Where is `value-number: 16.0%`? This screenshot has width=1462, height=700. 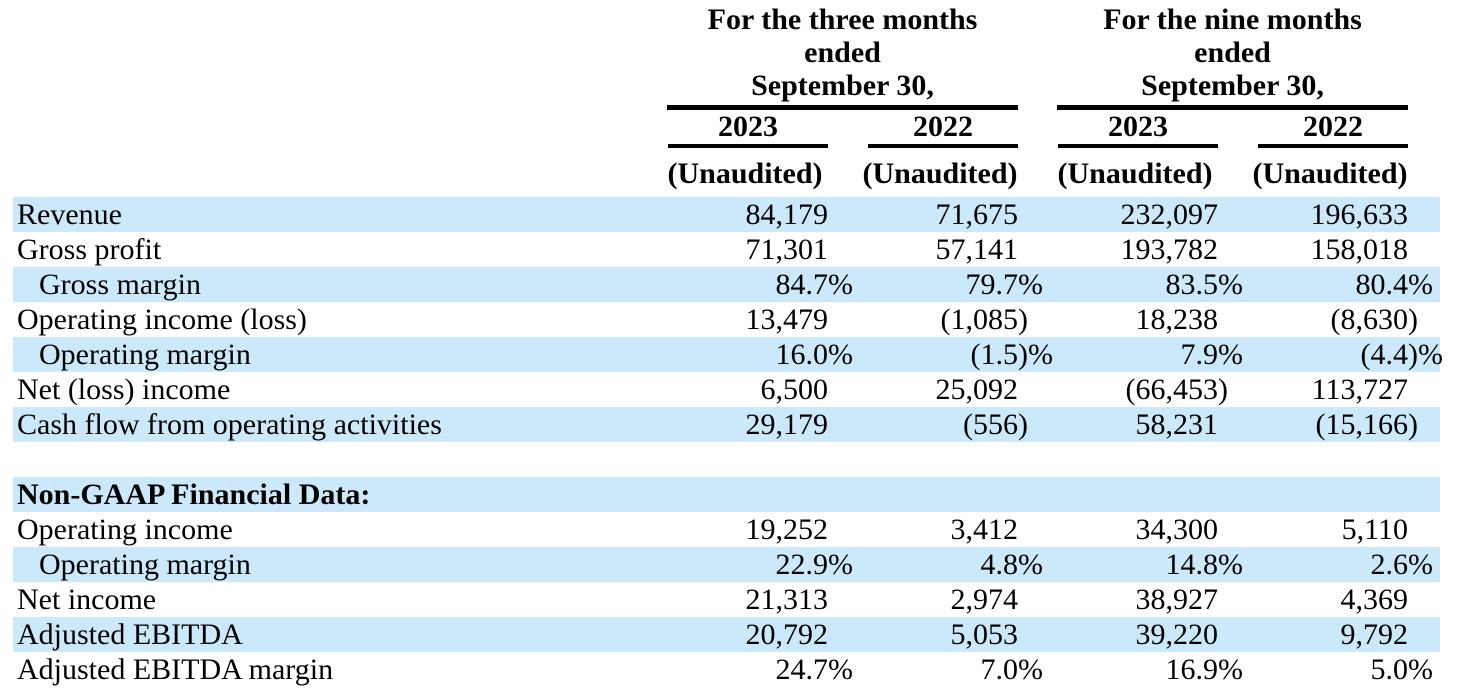
value-number: 16.0% is located at coordinates (814, 354).